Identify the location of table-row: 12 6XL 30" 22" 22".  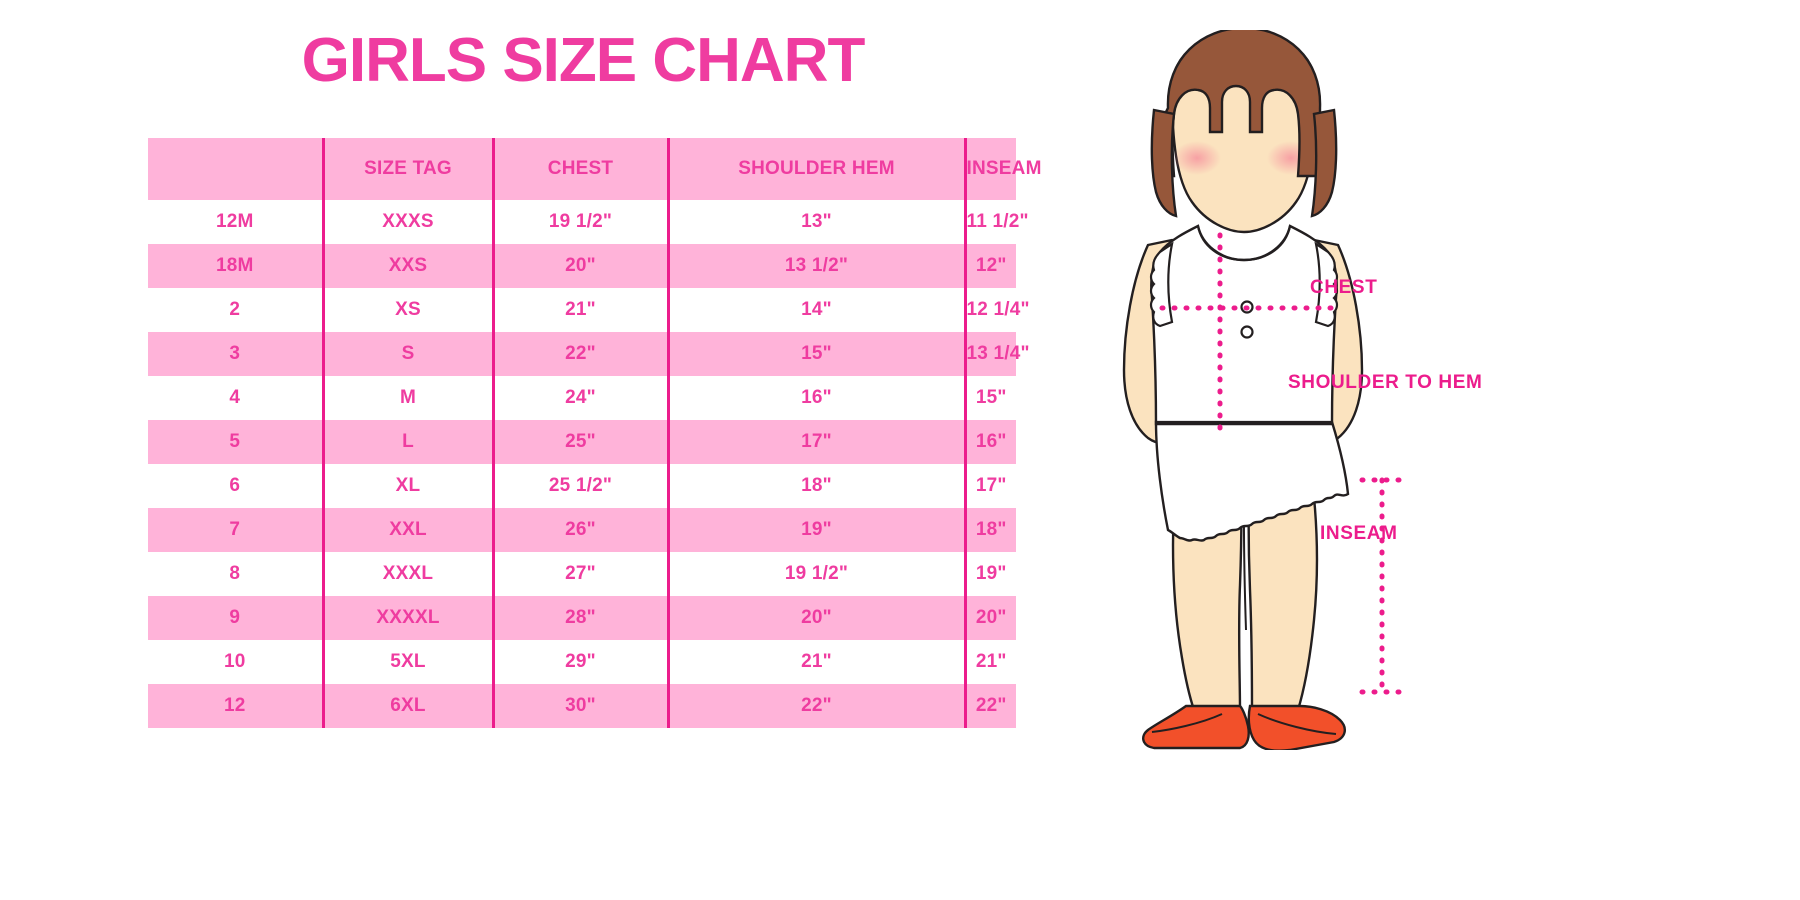
(582, 706).